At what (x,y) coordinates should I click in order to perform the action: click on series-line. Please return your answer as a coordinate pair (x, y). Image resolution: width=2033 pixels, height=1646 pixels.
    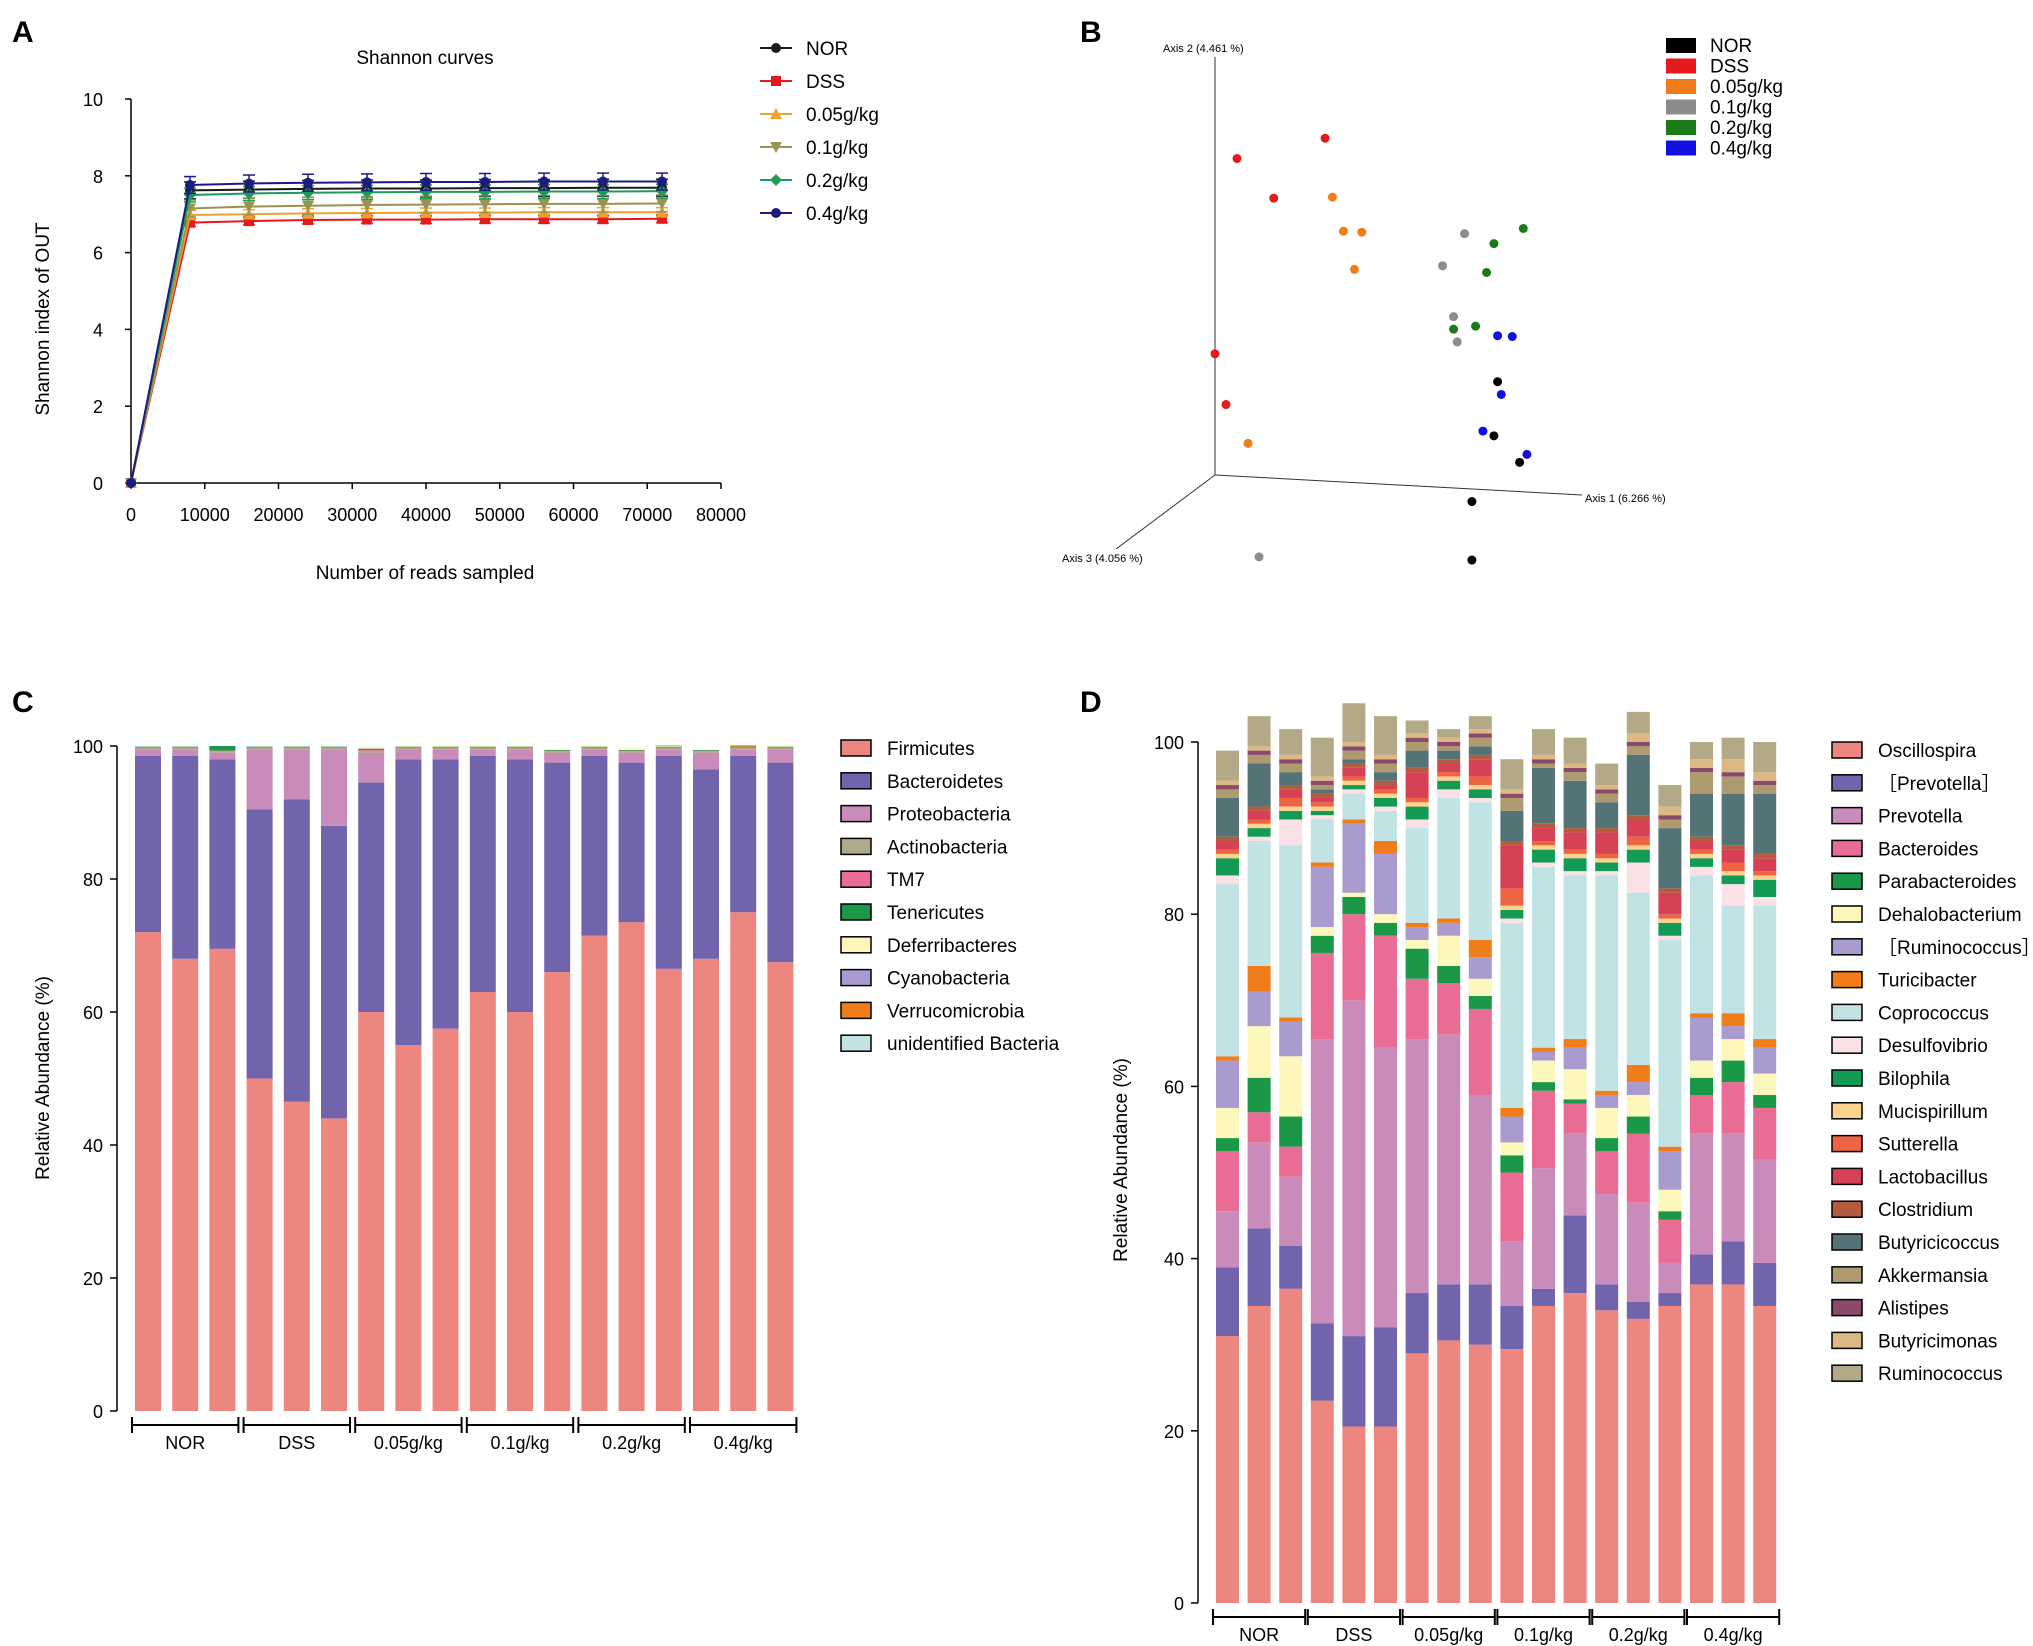
    Looking at the image, I should click on (396, 343).